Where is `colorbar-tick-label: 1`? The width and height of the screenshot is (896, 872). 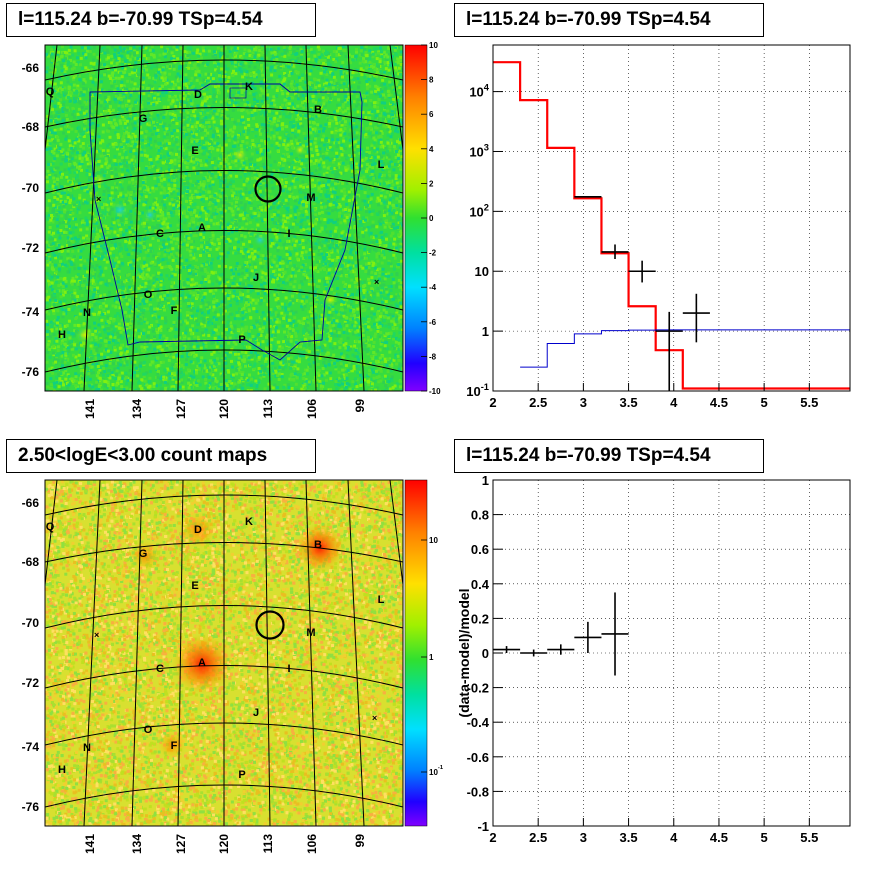
colorbar-tick-label: 1 is located at coordinates (431, 657).